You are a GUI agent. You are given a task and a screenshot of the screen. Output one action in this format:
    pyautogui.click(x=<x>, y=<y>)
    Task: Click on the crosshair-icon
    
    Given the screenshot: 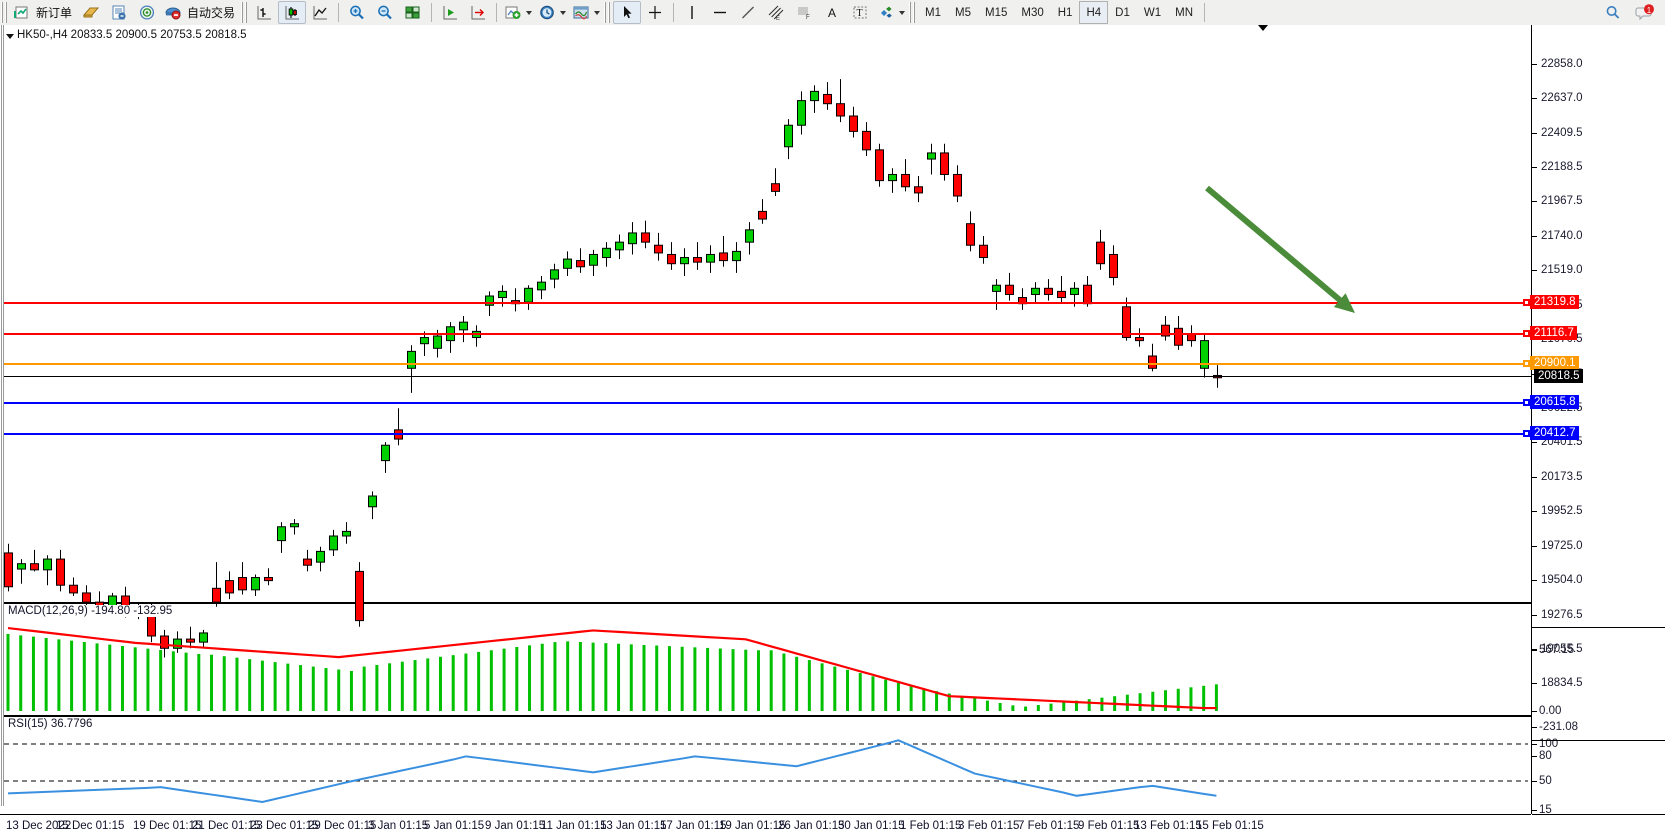 What is the action you would take?
    pyautogui.click(x=655, y=12)
    